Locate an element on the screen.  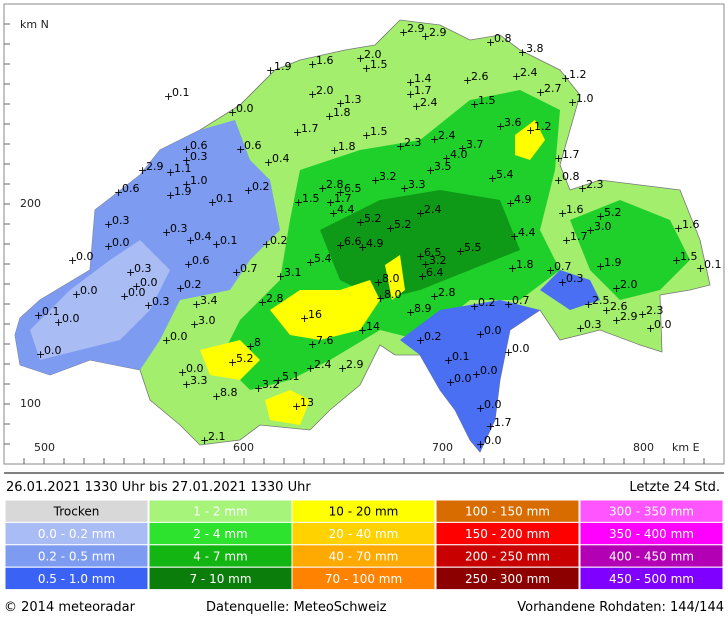
station-value: 13 is located at coordinates (307, 402).